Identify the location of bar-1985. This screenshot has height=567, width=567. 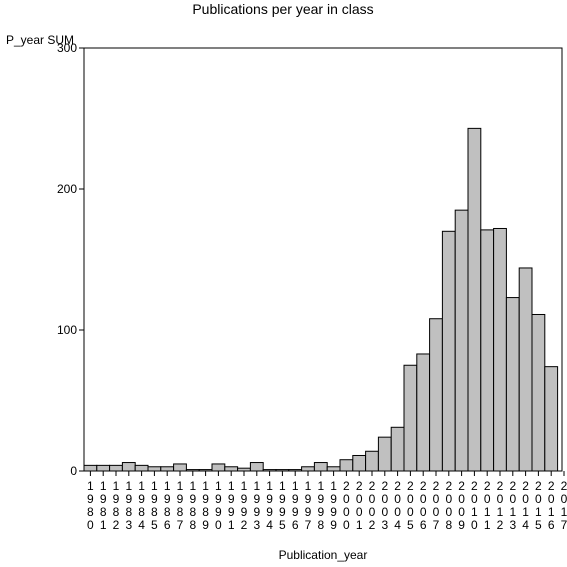
(154, 469).